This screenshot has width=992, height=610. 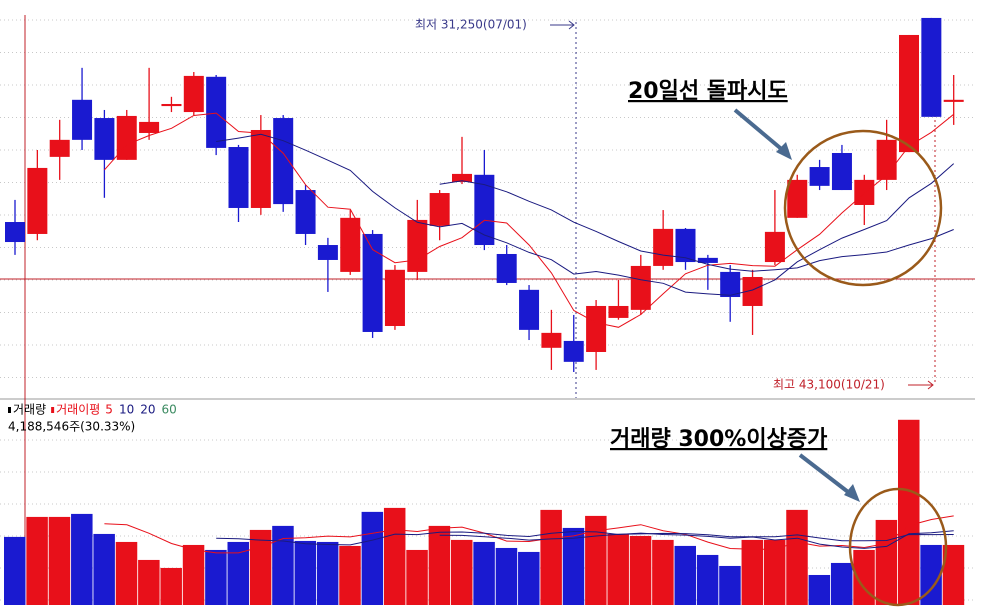 I want to click on high-arrow, so click(x=921, y=385).